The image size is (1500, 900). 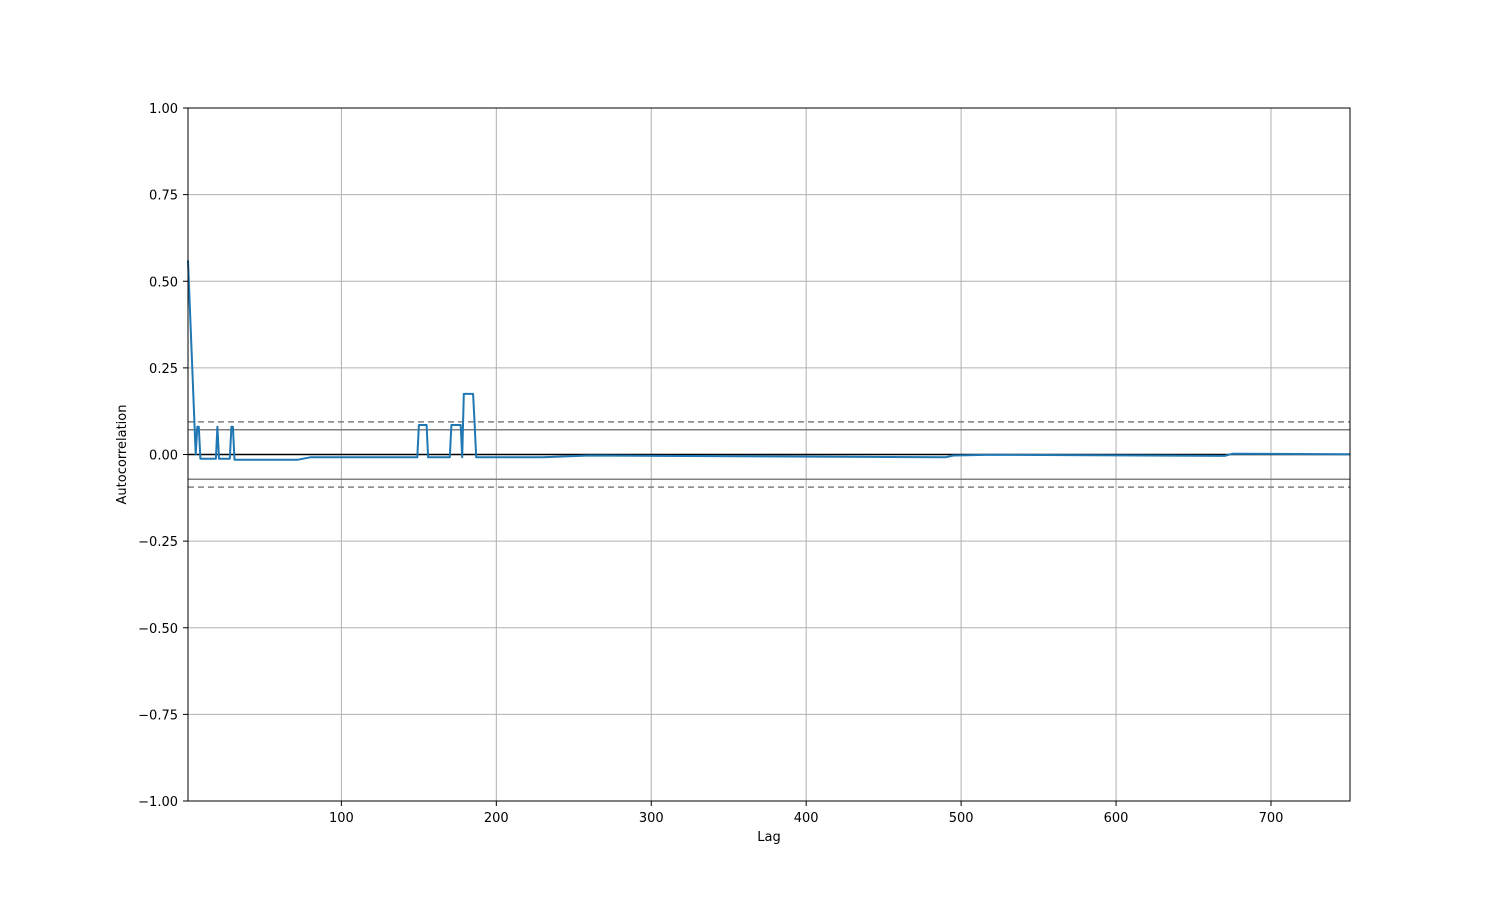 What do you see at coordinates (806, 818) in the screenshot?
I see `x-tick-label: 400` at bounding box center [806, 818].